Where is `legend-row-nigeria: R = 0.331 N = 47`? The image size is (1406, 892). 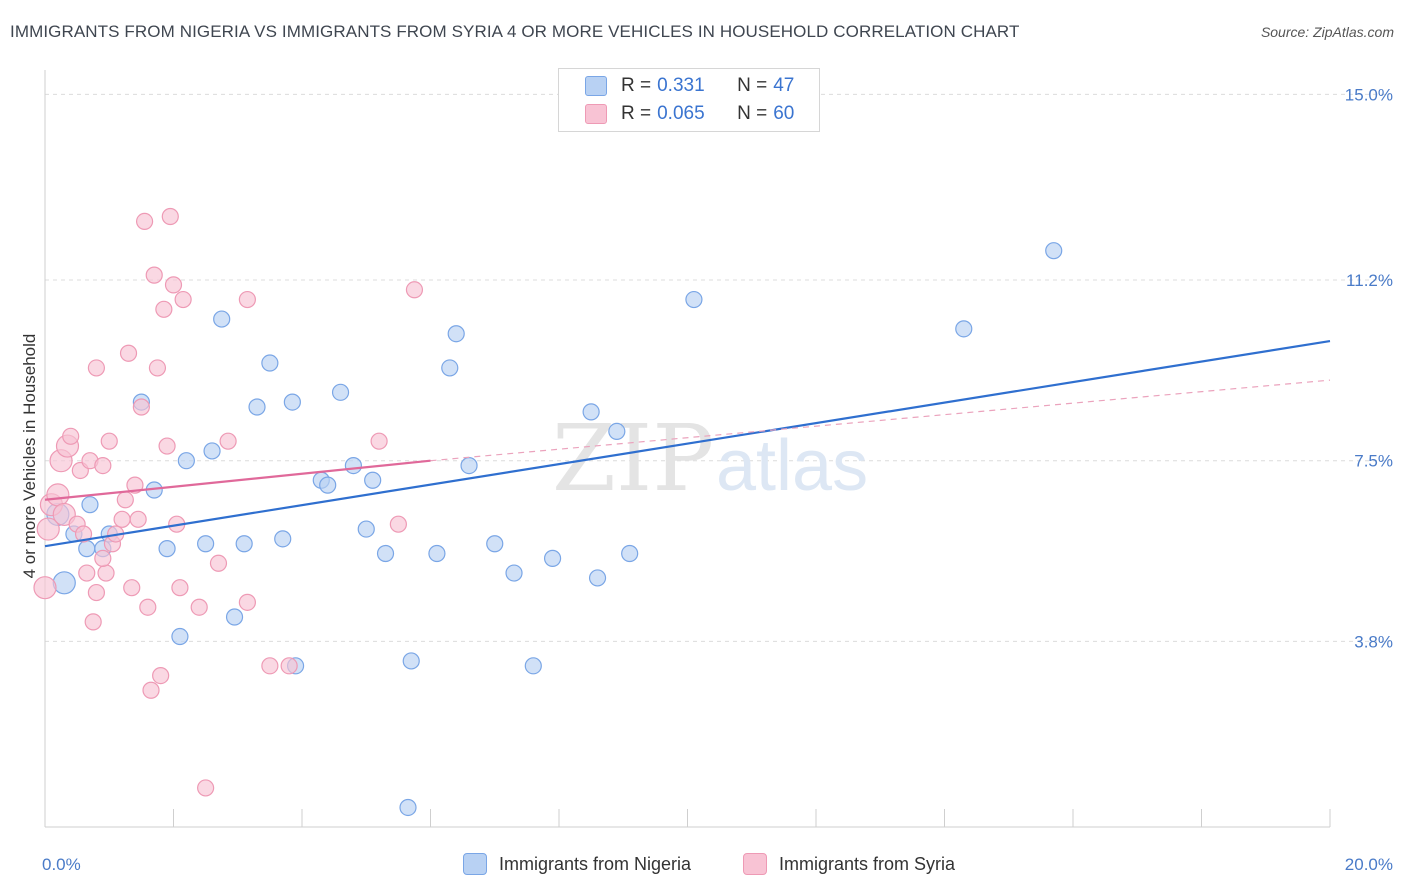 legend-row-nigeria: R = 0.331 N = 47 is located at coordinates (689, 86).